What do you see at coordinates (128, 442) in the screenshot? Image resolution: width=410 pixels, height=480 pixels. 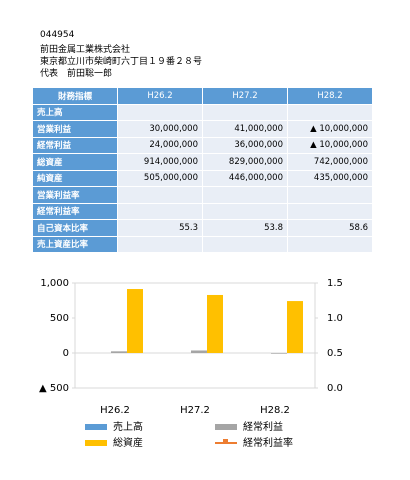 I see `legend-label: 総資産` at bounding box center [128, 442].